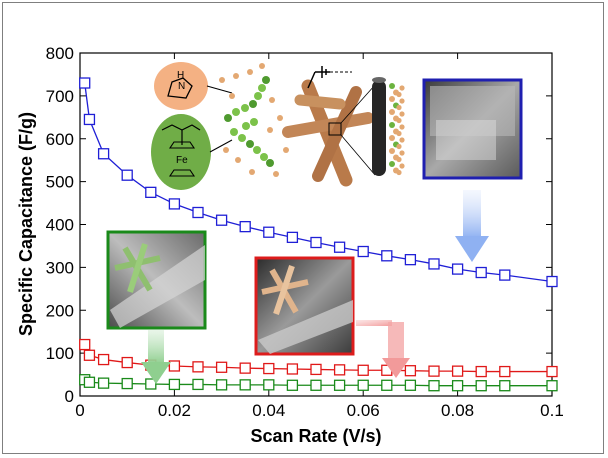 This screenshot has width=608, height=458. I want to click on coated-beads-icon, so click(397, 129).